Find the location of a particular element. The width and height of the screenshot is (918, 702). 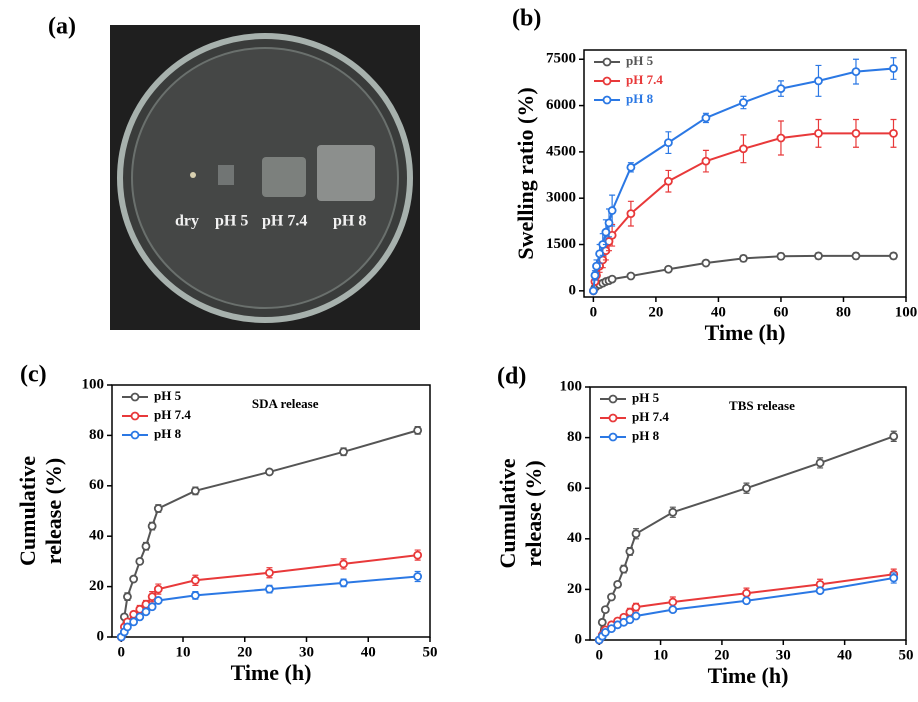

y-tick-label: 6000 is located at coordinates (561, 105).